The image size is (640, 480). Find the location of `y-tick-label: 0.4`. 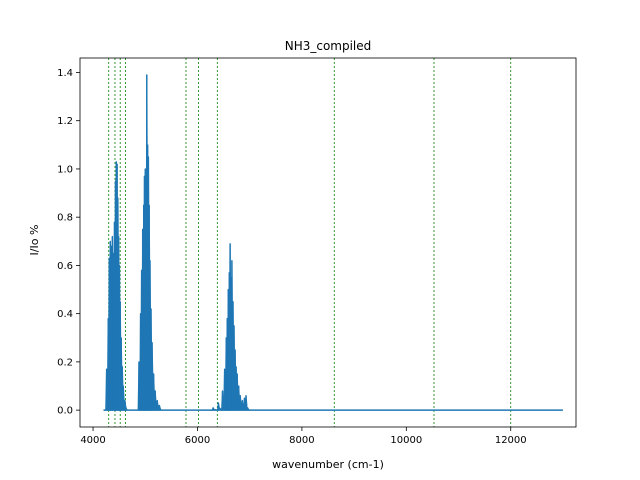

y-tick-label: 0.4 is located at coordinates (65, 314).